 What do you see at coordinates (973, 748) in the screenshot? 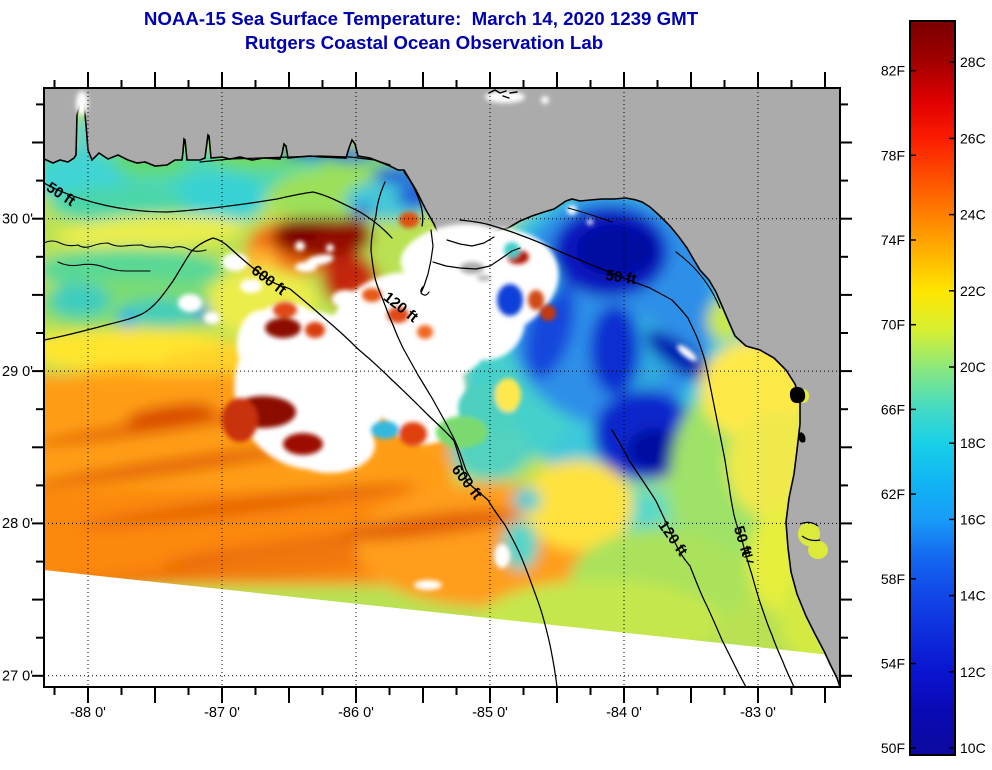
I see `svg-text: 10C` at bounding box center [973, 748].